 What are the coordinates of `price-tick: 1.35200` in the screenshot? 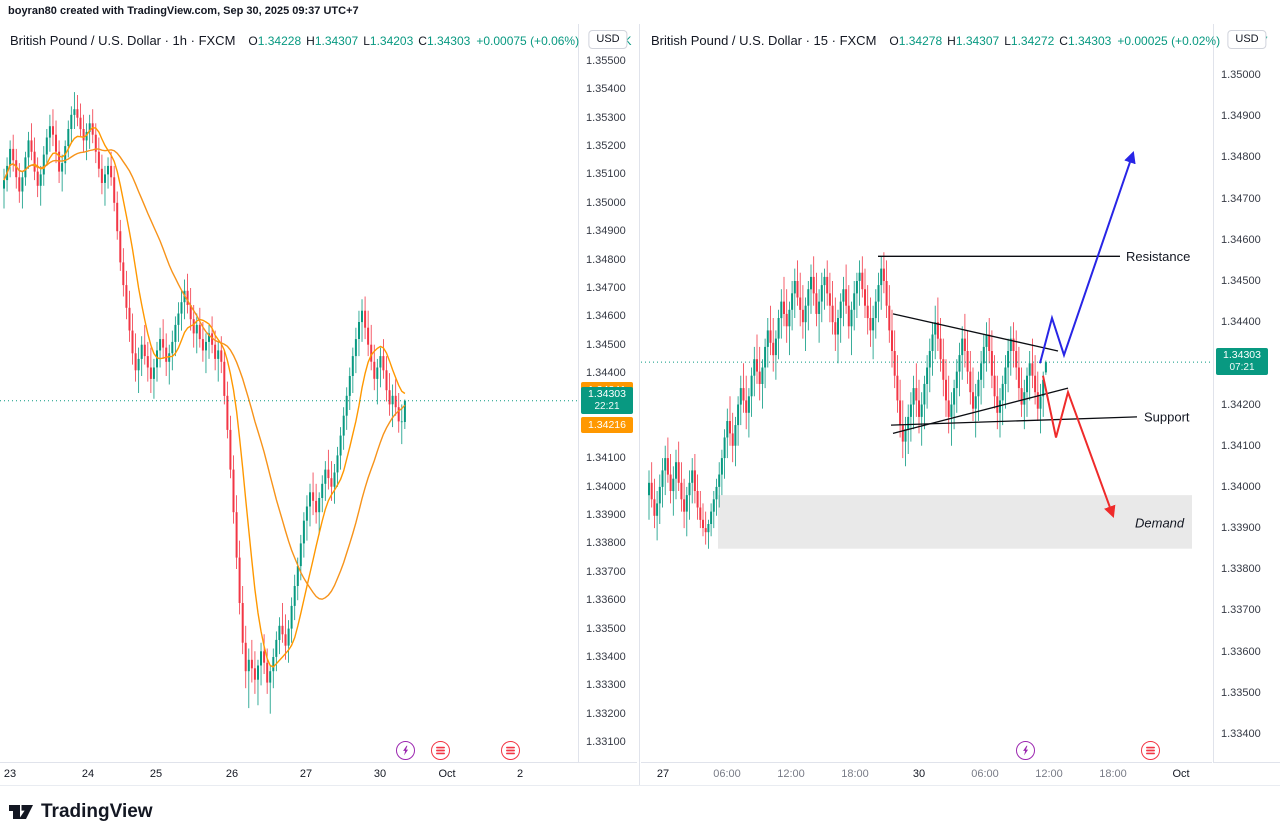 It's located at (606, 146).